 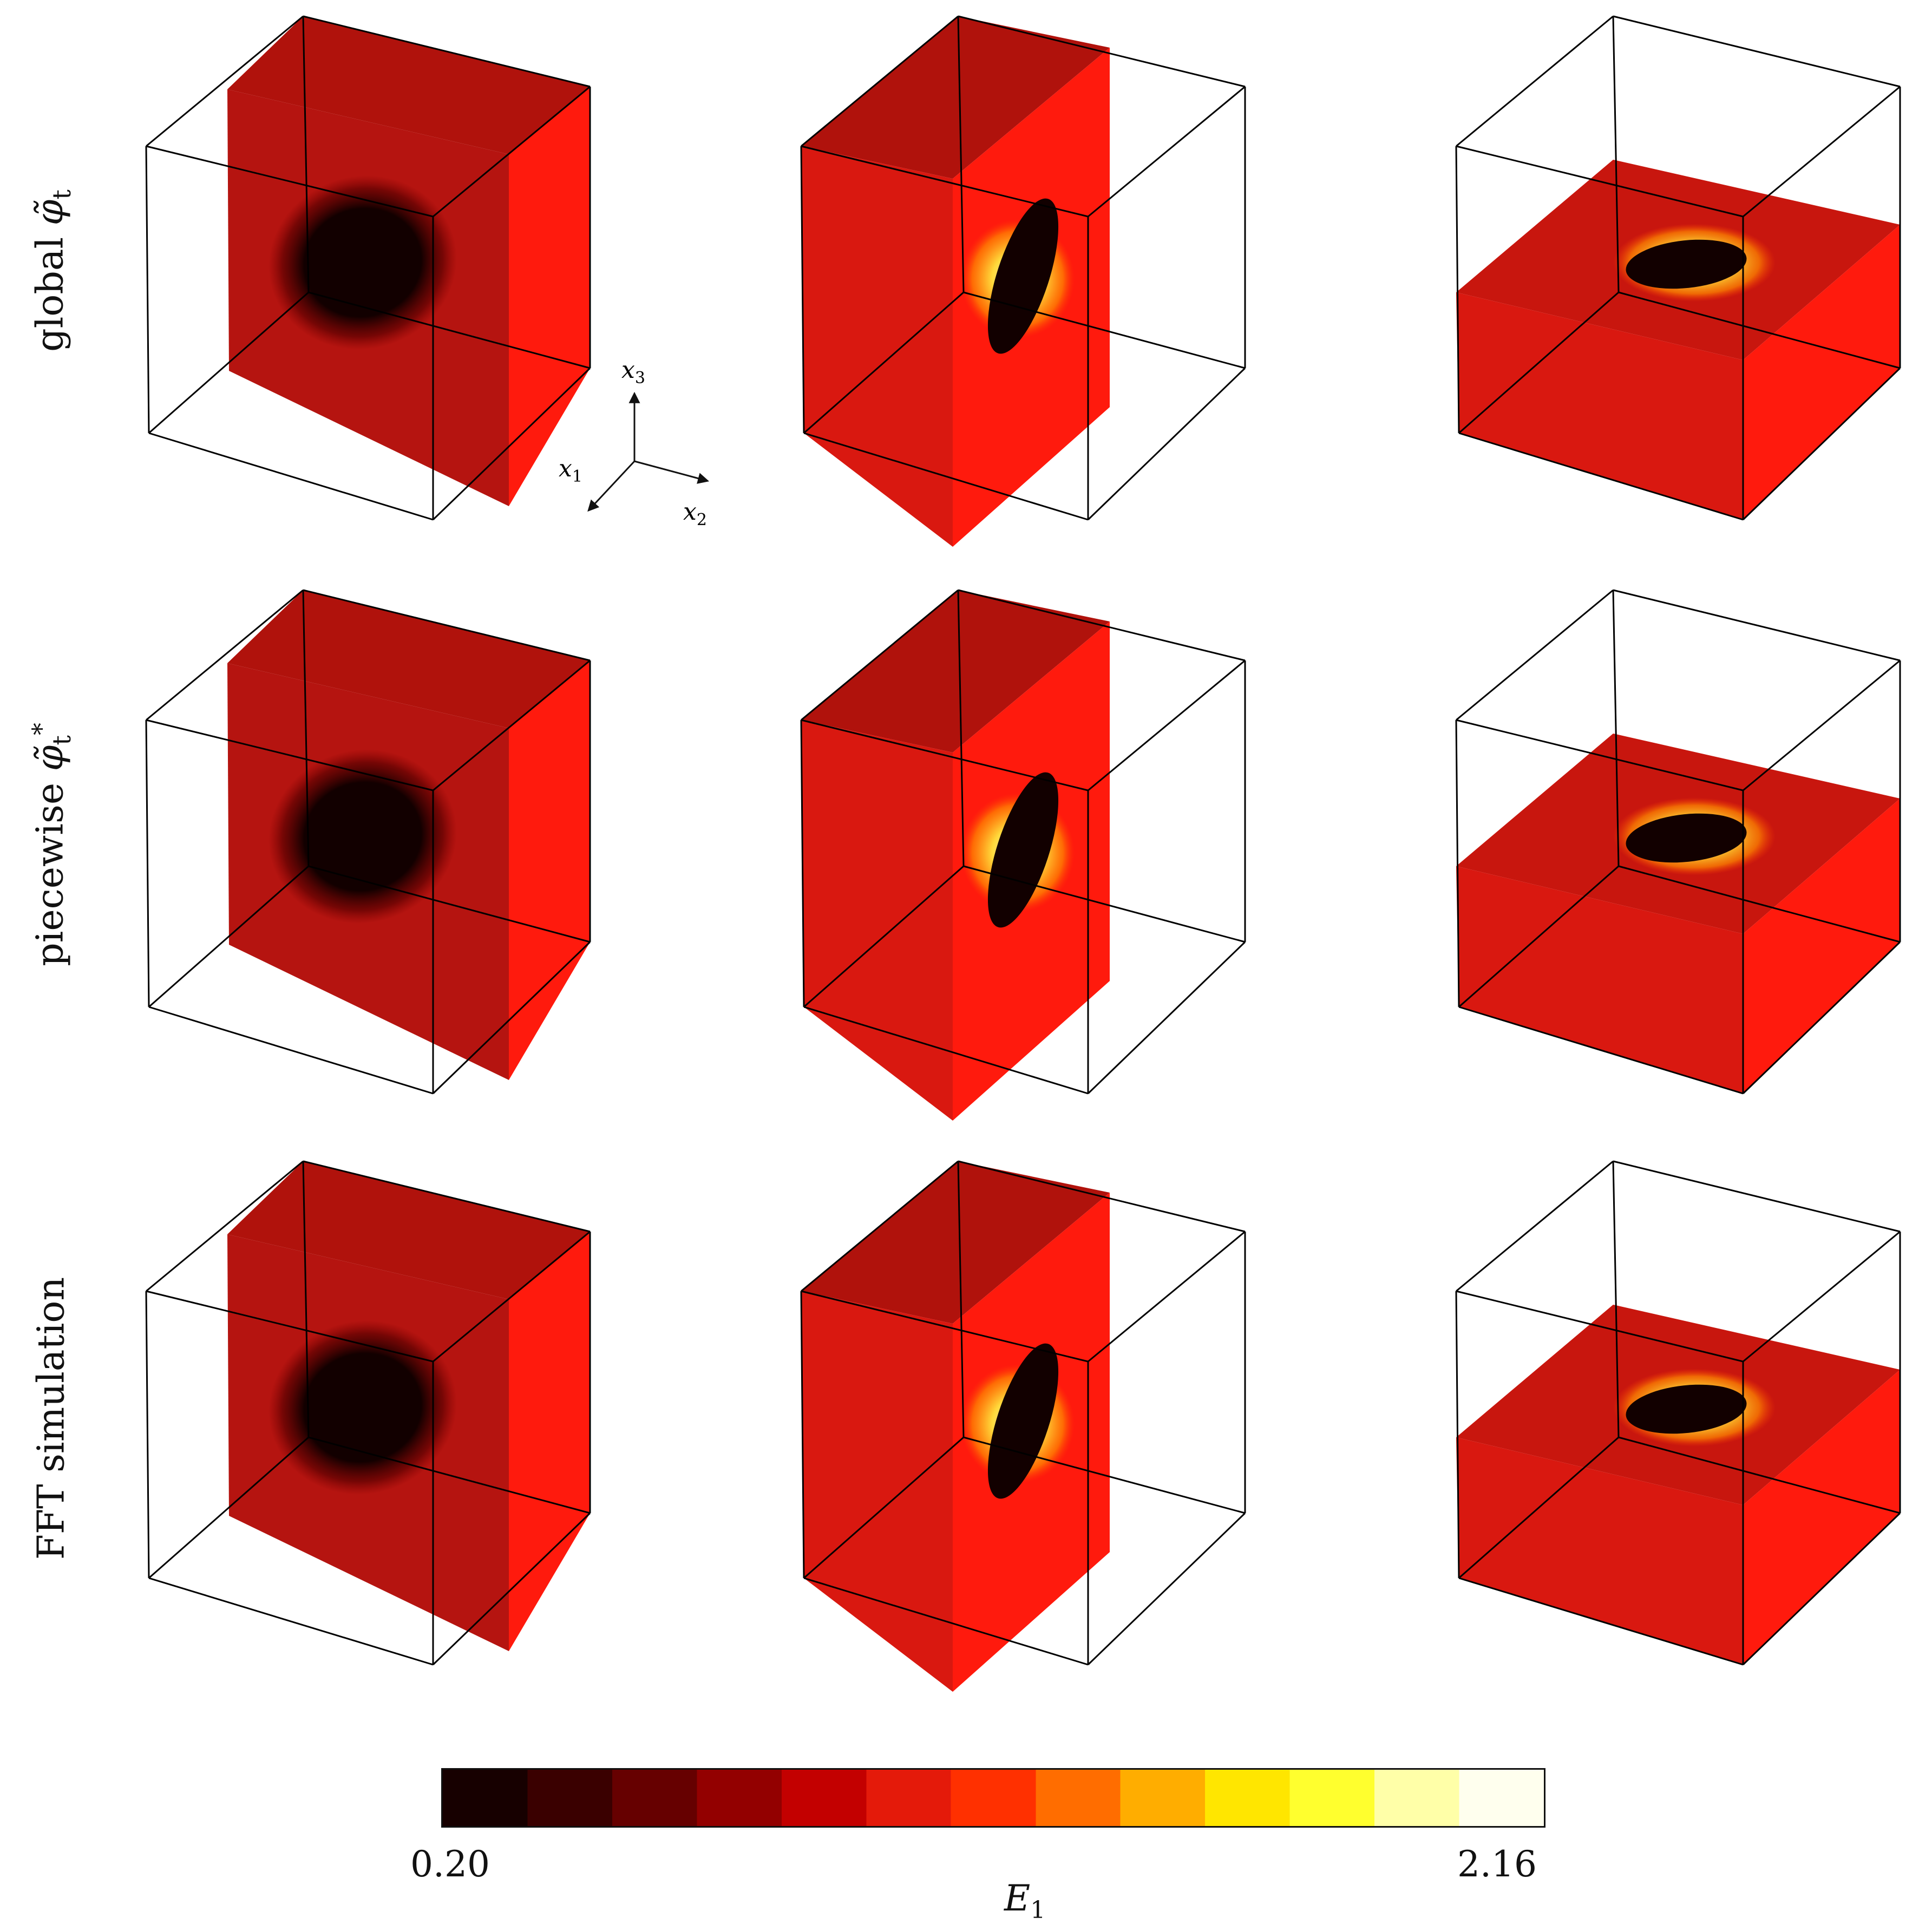 What do you see at coordinates (612, 486) in the screenshot?
I see `x1-axis-arrow` at bounding box center [612, 486].